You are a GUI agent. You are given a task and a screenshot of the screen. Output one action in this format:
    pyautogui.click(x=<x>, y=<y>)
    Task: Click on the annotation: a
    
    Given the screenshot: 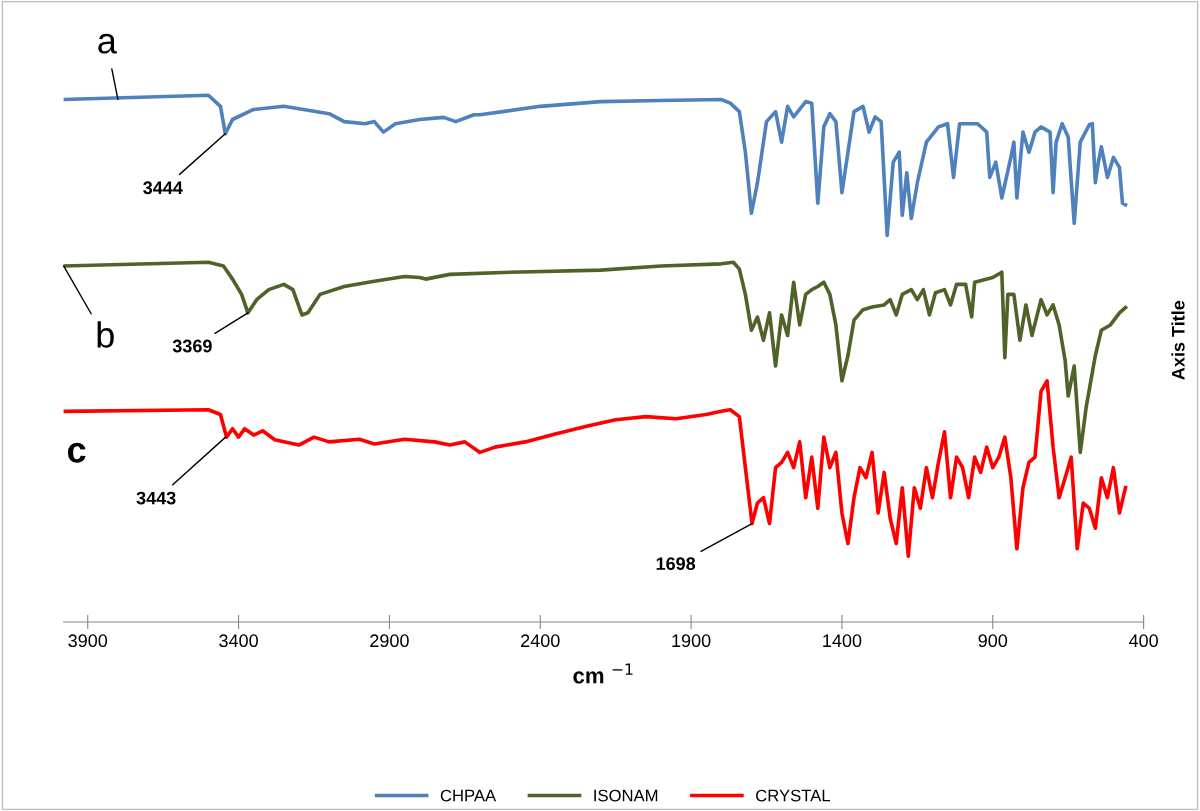 What is the action you would take?
    pyautogui.click(x=107, y=43)
    